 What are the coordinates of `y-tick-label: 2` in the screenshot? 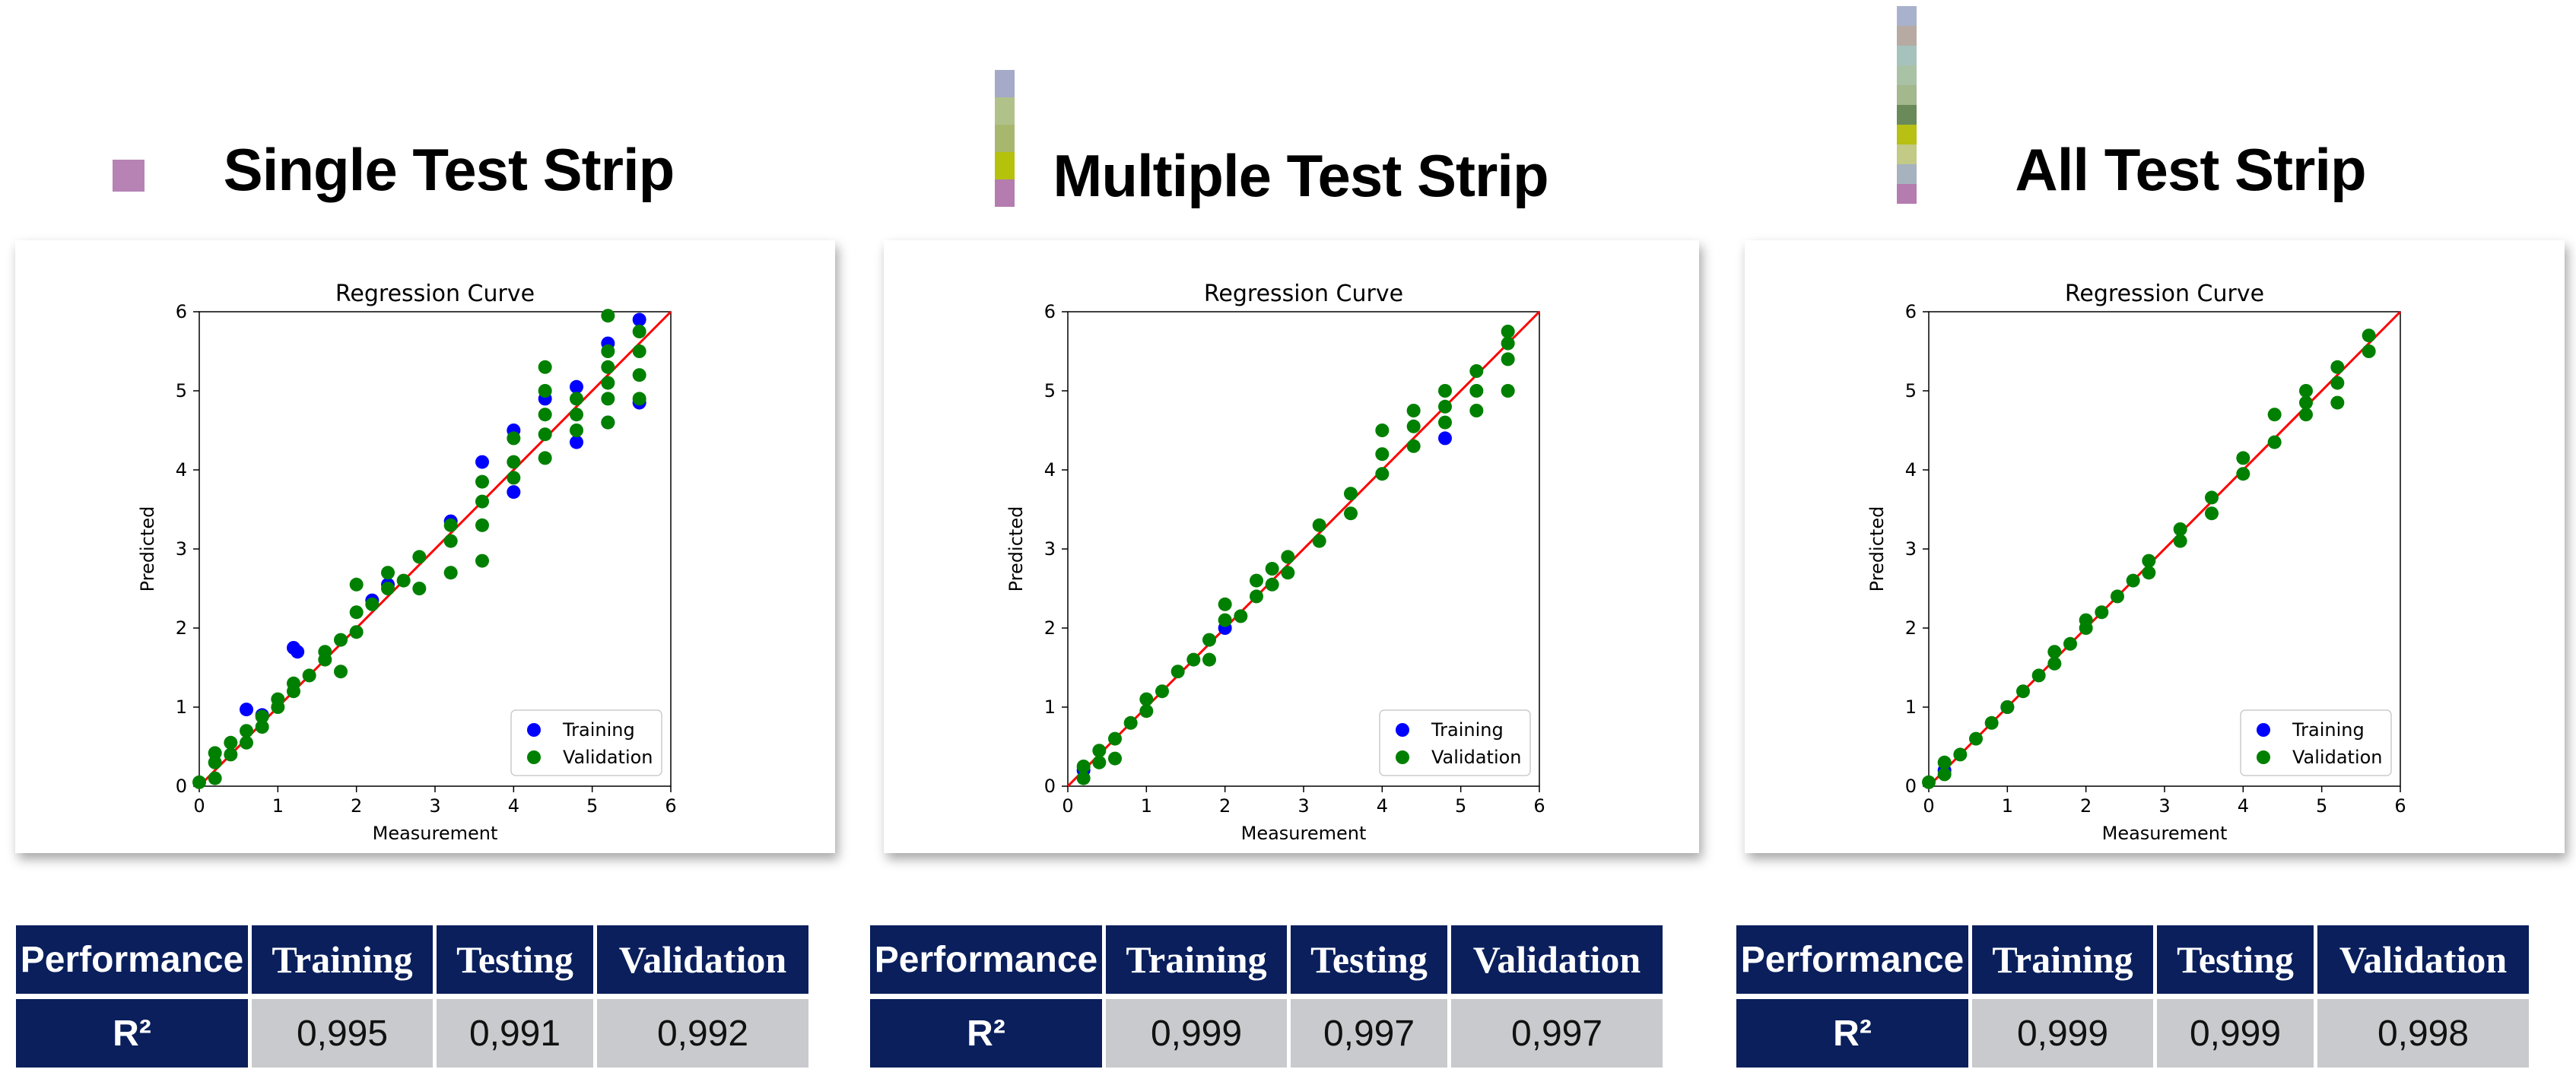 It's located at (181, 628).